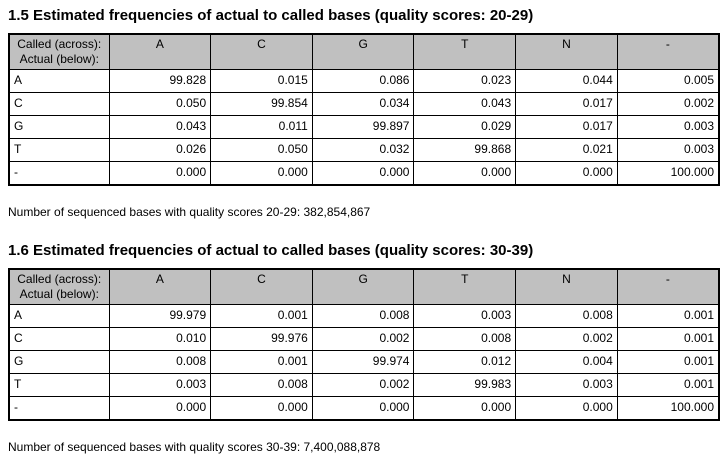  What do you see at coordinates (465, 150) in the screenshot?
I see `cell-value: 99.868` at bounding box center [465, 150].